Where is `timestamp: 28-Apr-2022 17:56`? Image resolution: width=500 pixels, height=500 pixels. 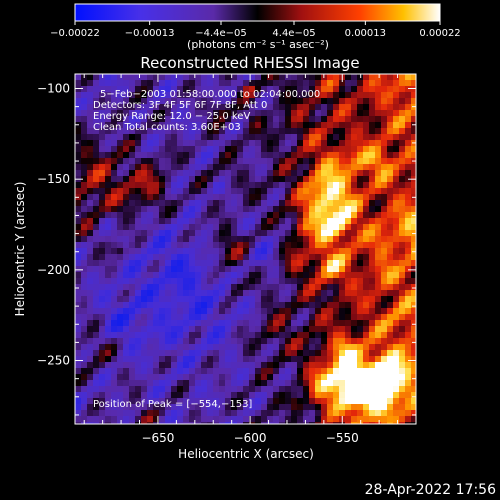 timestamp: 28-Apr-2022 17:56 is located at coordinates (430, 490).